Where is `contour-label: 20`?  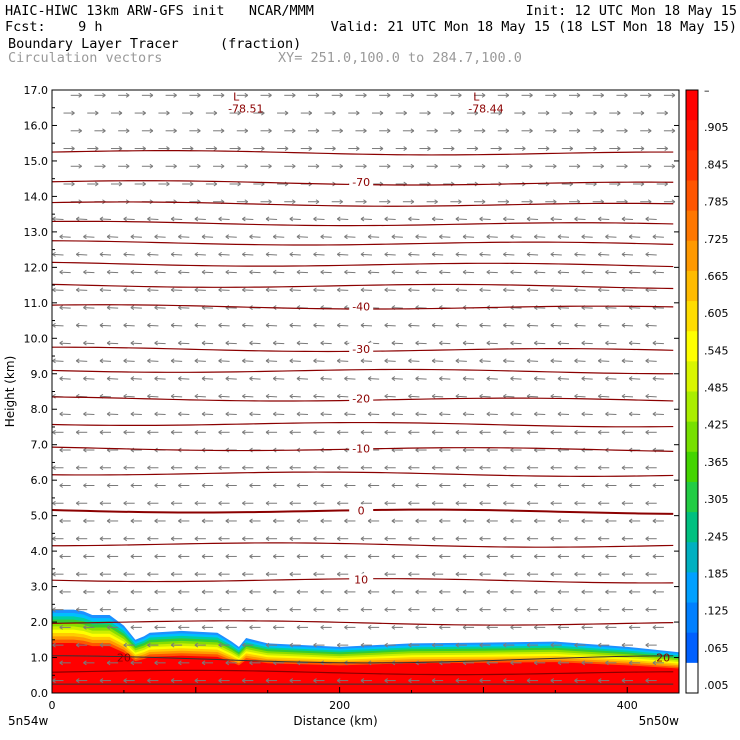 contour-label: 20 is located at coordinates (663, 658).